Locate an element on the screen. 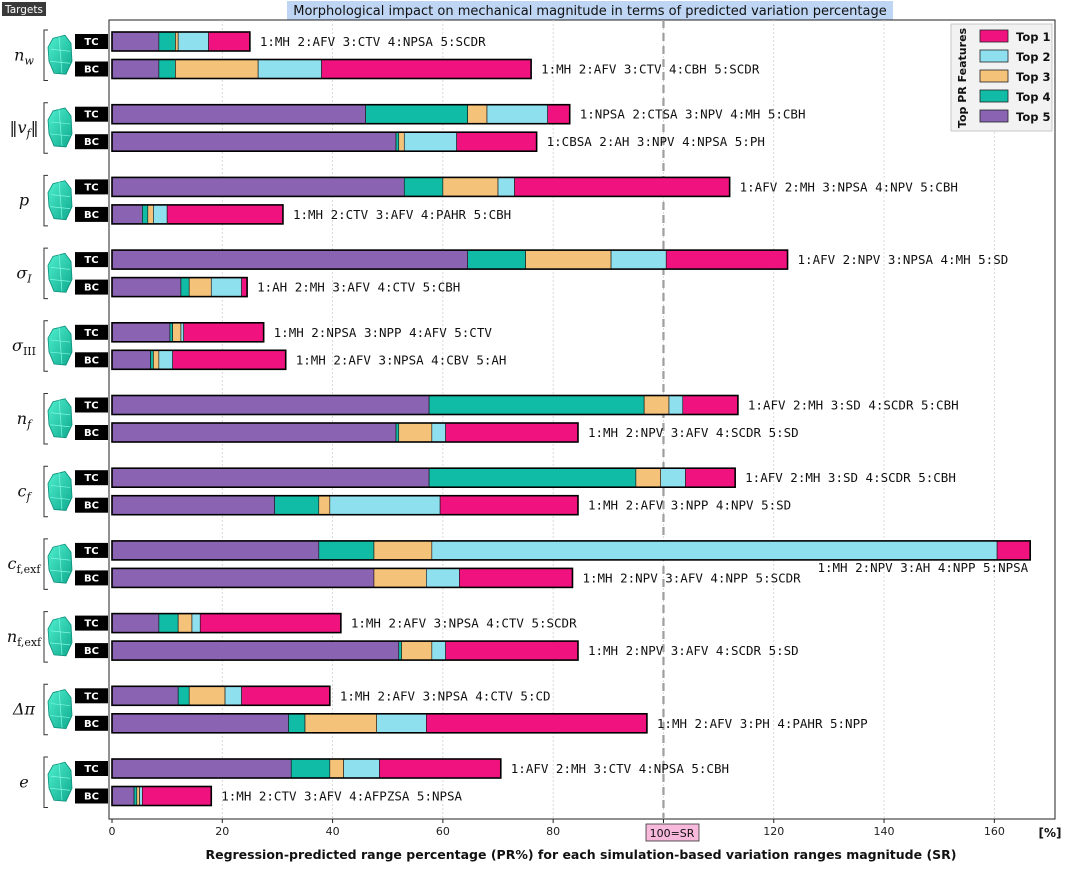  bar-annotation: 1:AFV 2:MH 3:SD 4:SCDR 5:CBH is located at coordinates (853, 405).